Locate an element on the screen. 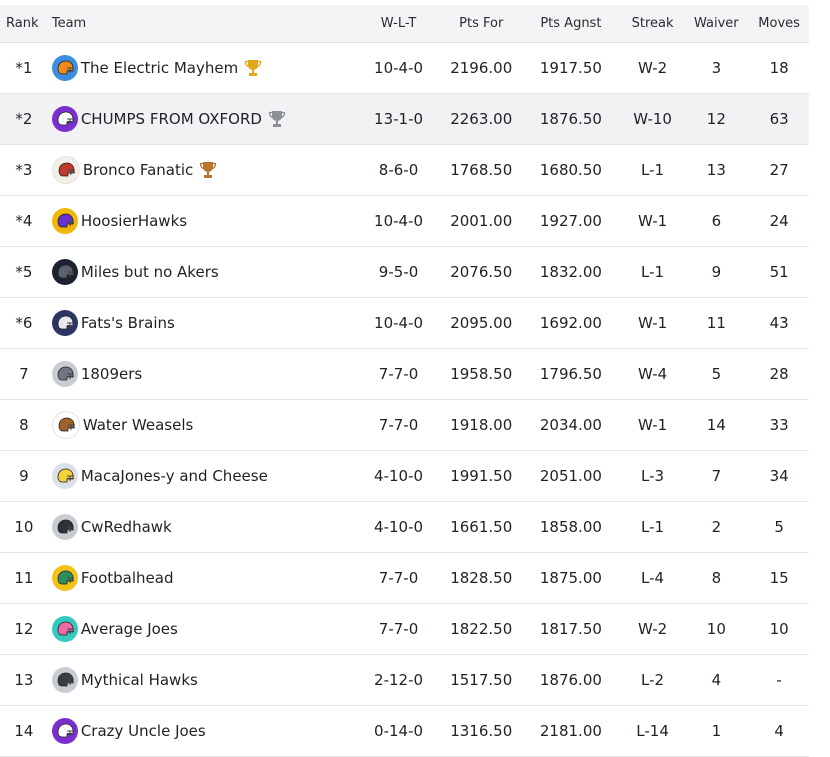  rank-cell: 14 is located at coordinates (24, 731).